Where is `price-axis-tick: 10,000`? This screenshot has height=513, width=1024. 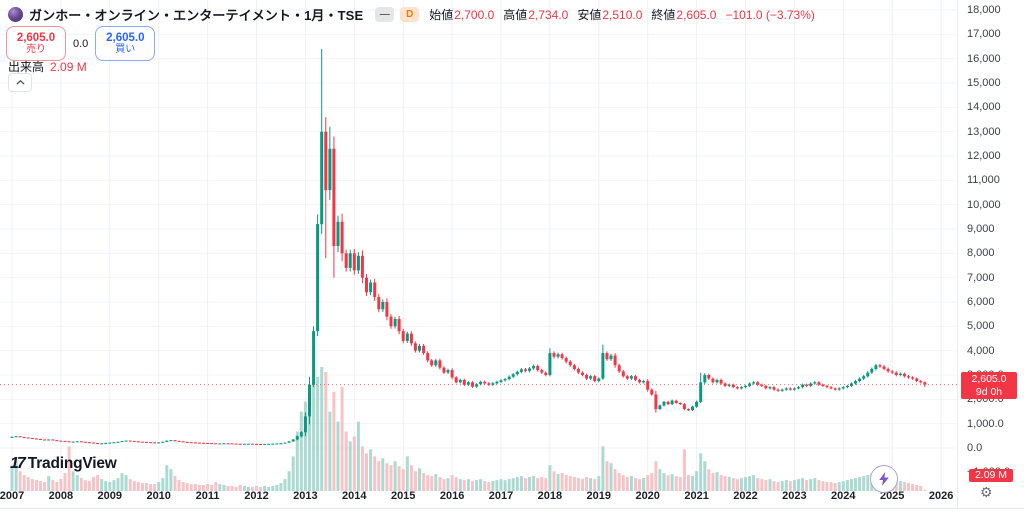 price-axis-tick: 10,000 is located at coordinates (984, 204).